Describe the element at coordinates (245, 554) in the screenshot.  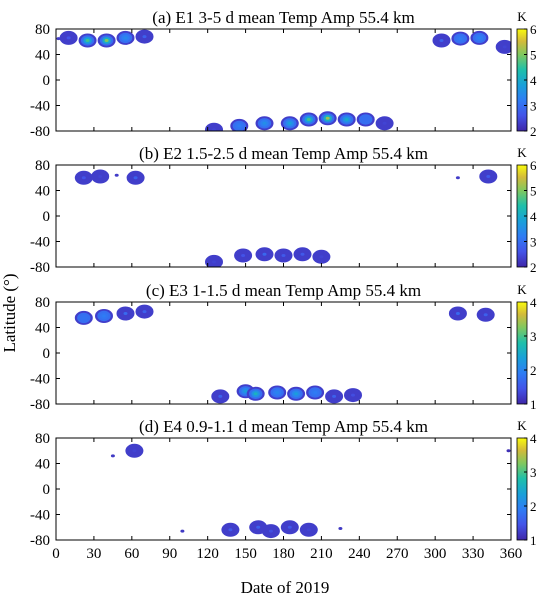
I see `x-tick-label: 150` at that location.